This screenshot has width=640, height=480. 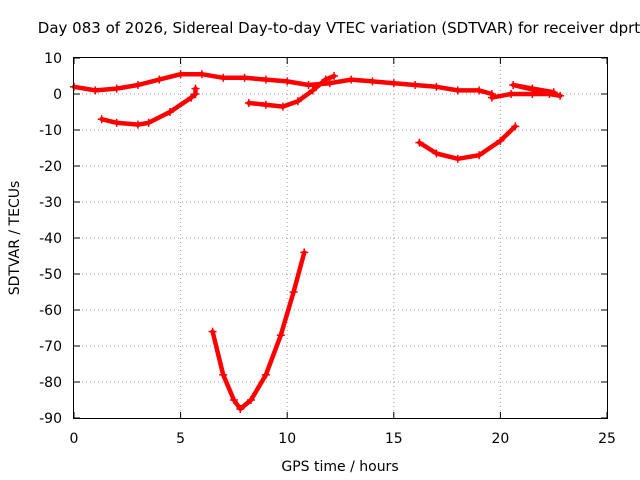 I want to click on y-tick-label: -10, so click(x=50, y=131).